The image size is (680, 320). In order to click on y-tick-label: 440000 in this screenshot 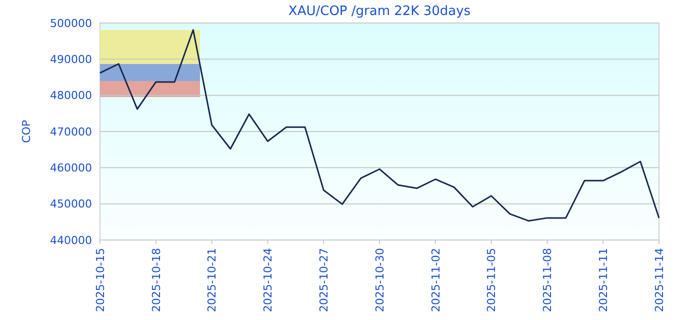, I will do `click(71, 240)`.